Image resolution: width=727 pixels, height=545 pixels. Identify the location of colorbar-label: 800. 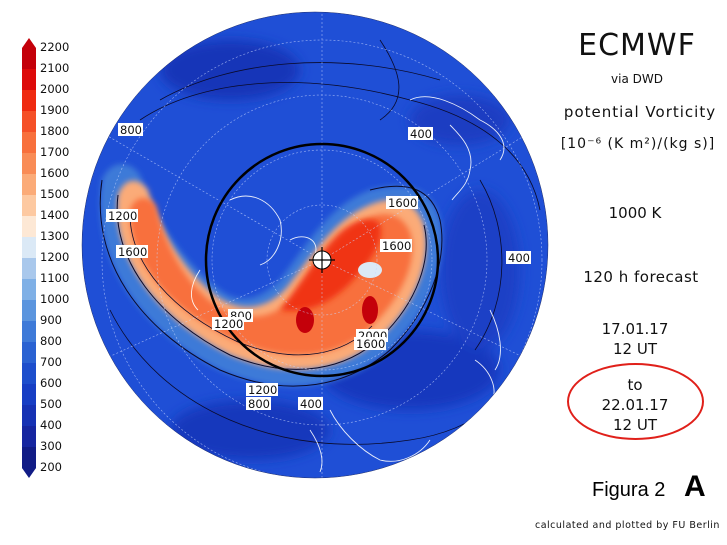
(51, 341).